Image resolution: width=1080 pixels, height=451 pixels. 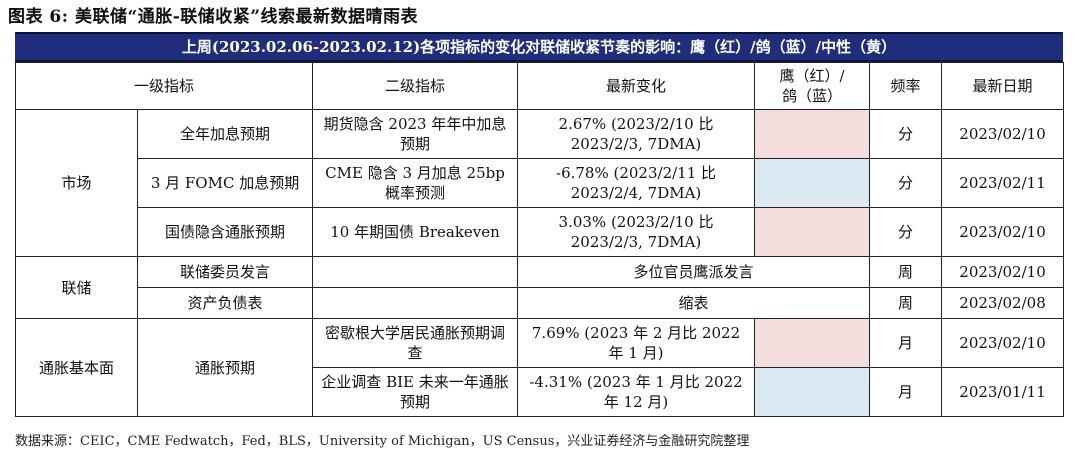 I want to click on level3-cell: 企业调查 BIE 未来一年通胀预期, so click(x=415, y=392).